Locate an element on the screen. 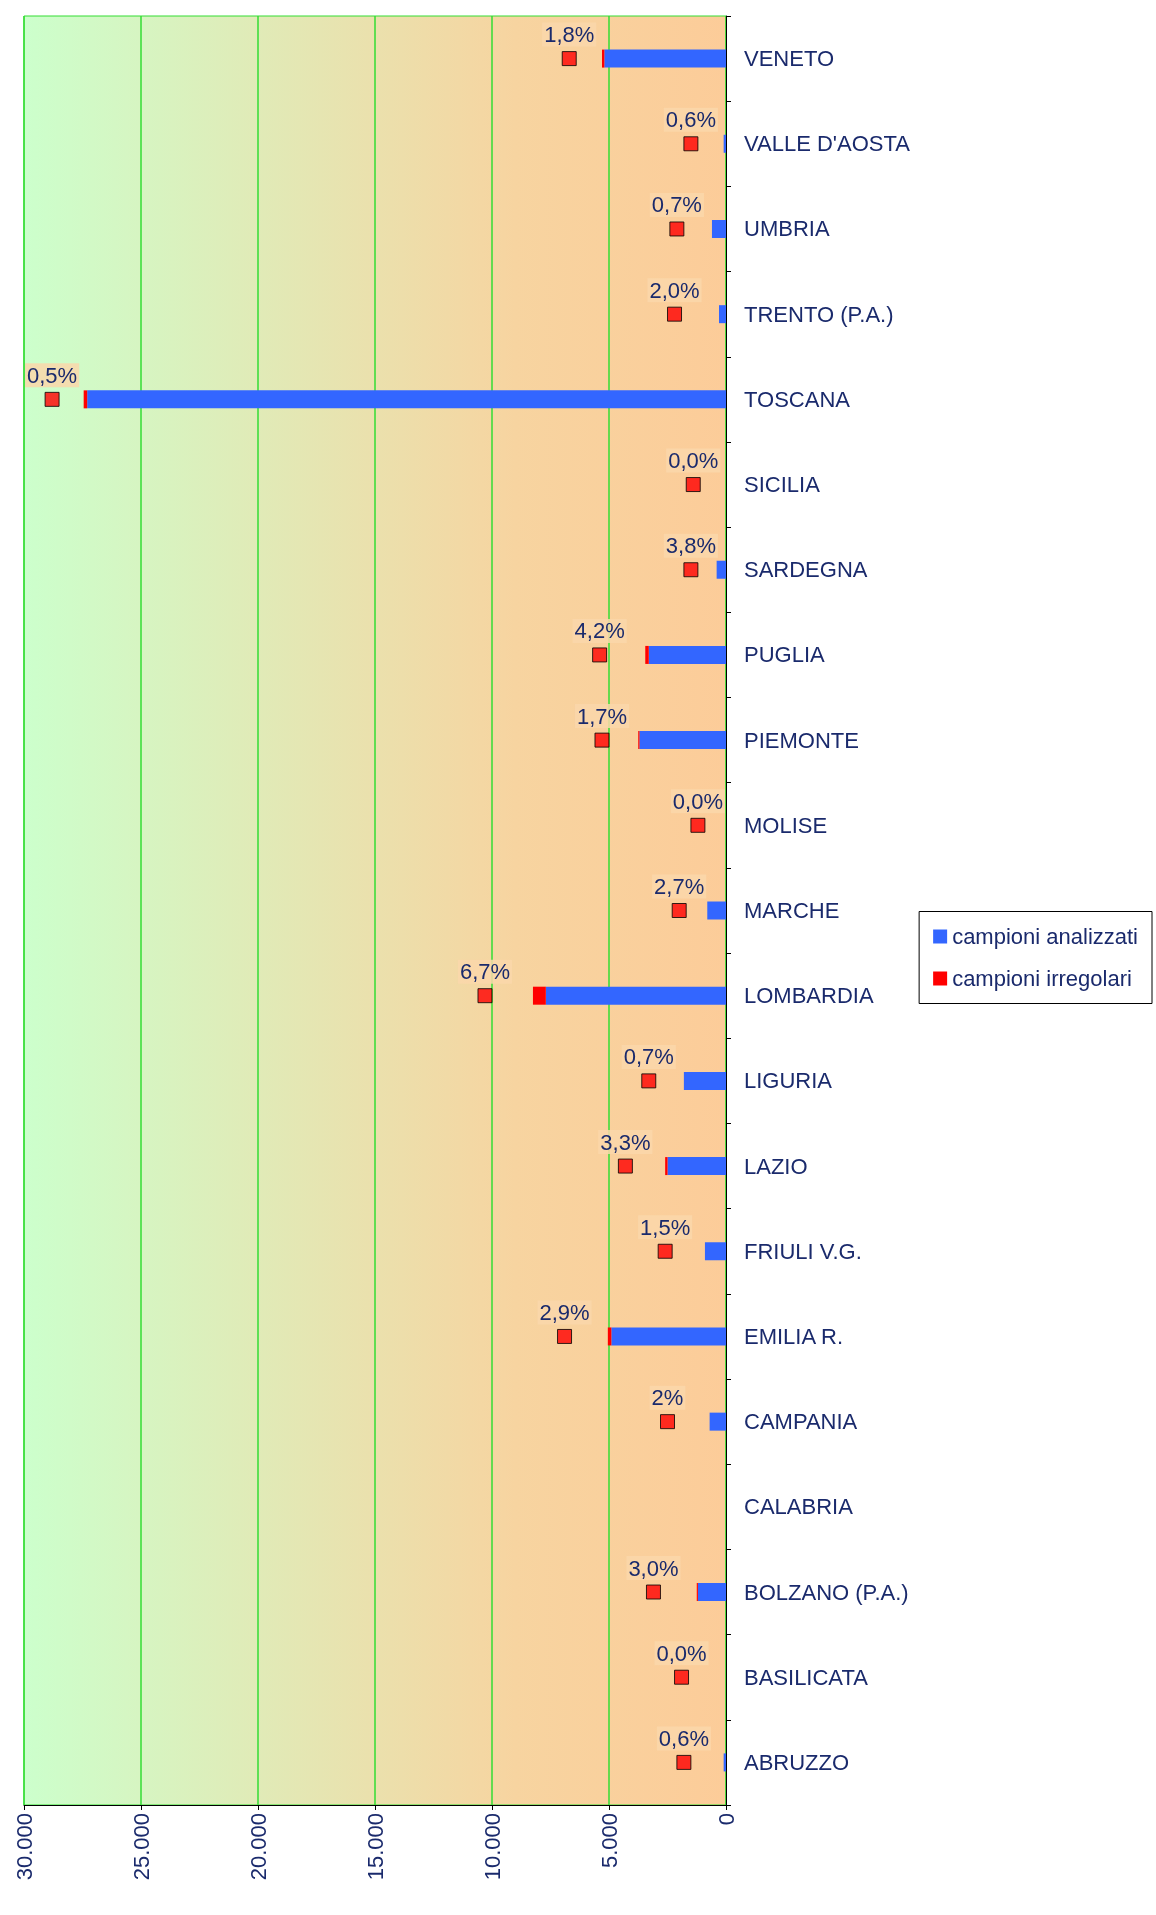 The height and width of the screenshot is (1915, 1156). y-tick-label: MARCHE is located at coordinates (792, 910).